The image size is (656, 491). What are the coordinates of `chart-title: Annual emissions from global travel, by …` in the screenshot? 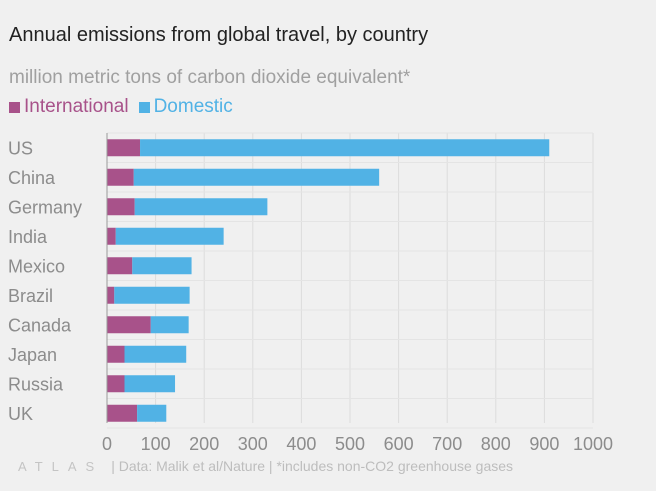 It's located at (219, 35).